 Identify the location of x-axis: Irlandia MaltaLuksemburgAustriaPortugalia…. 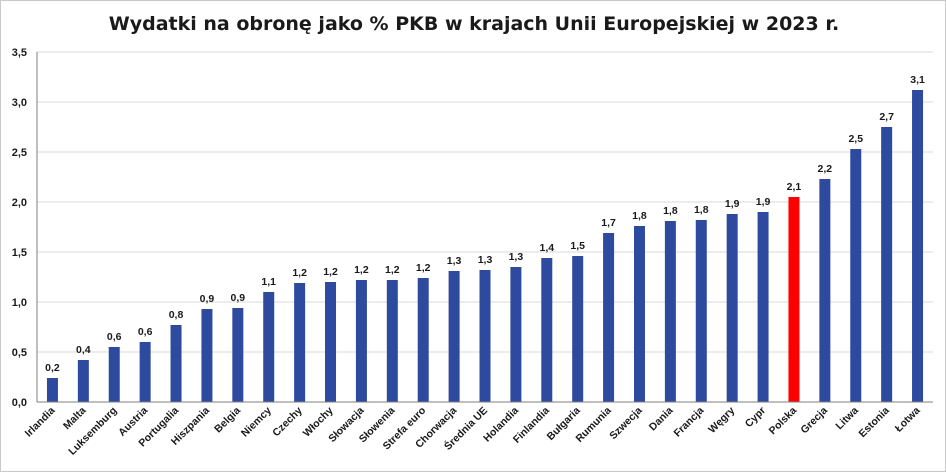
(478, 429).